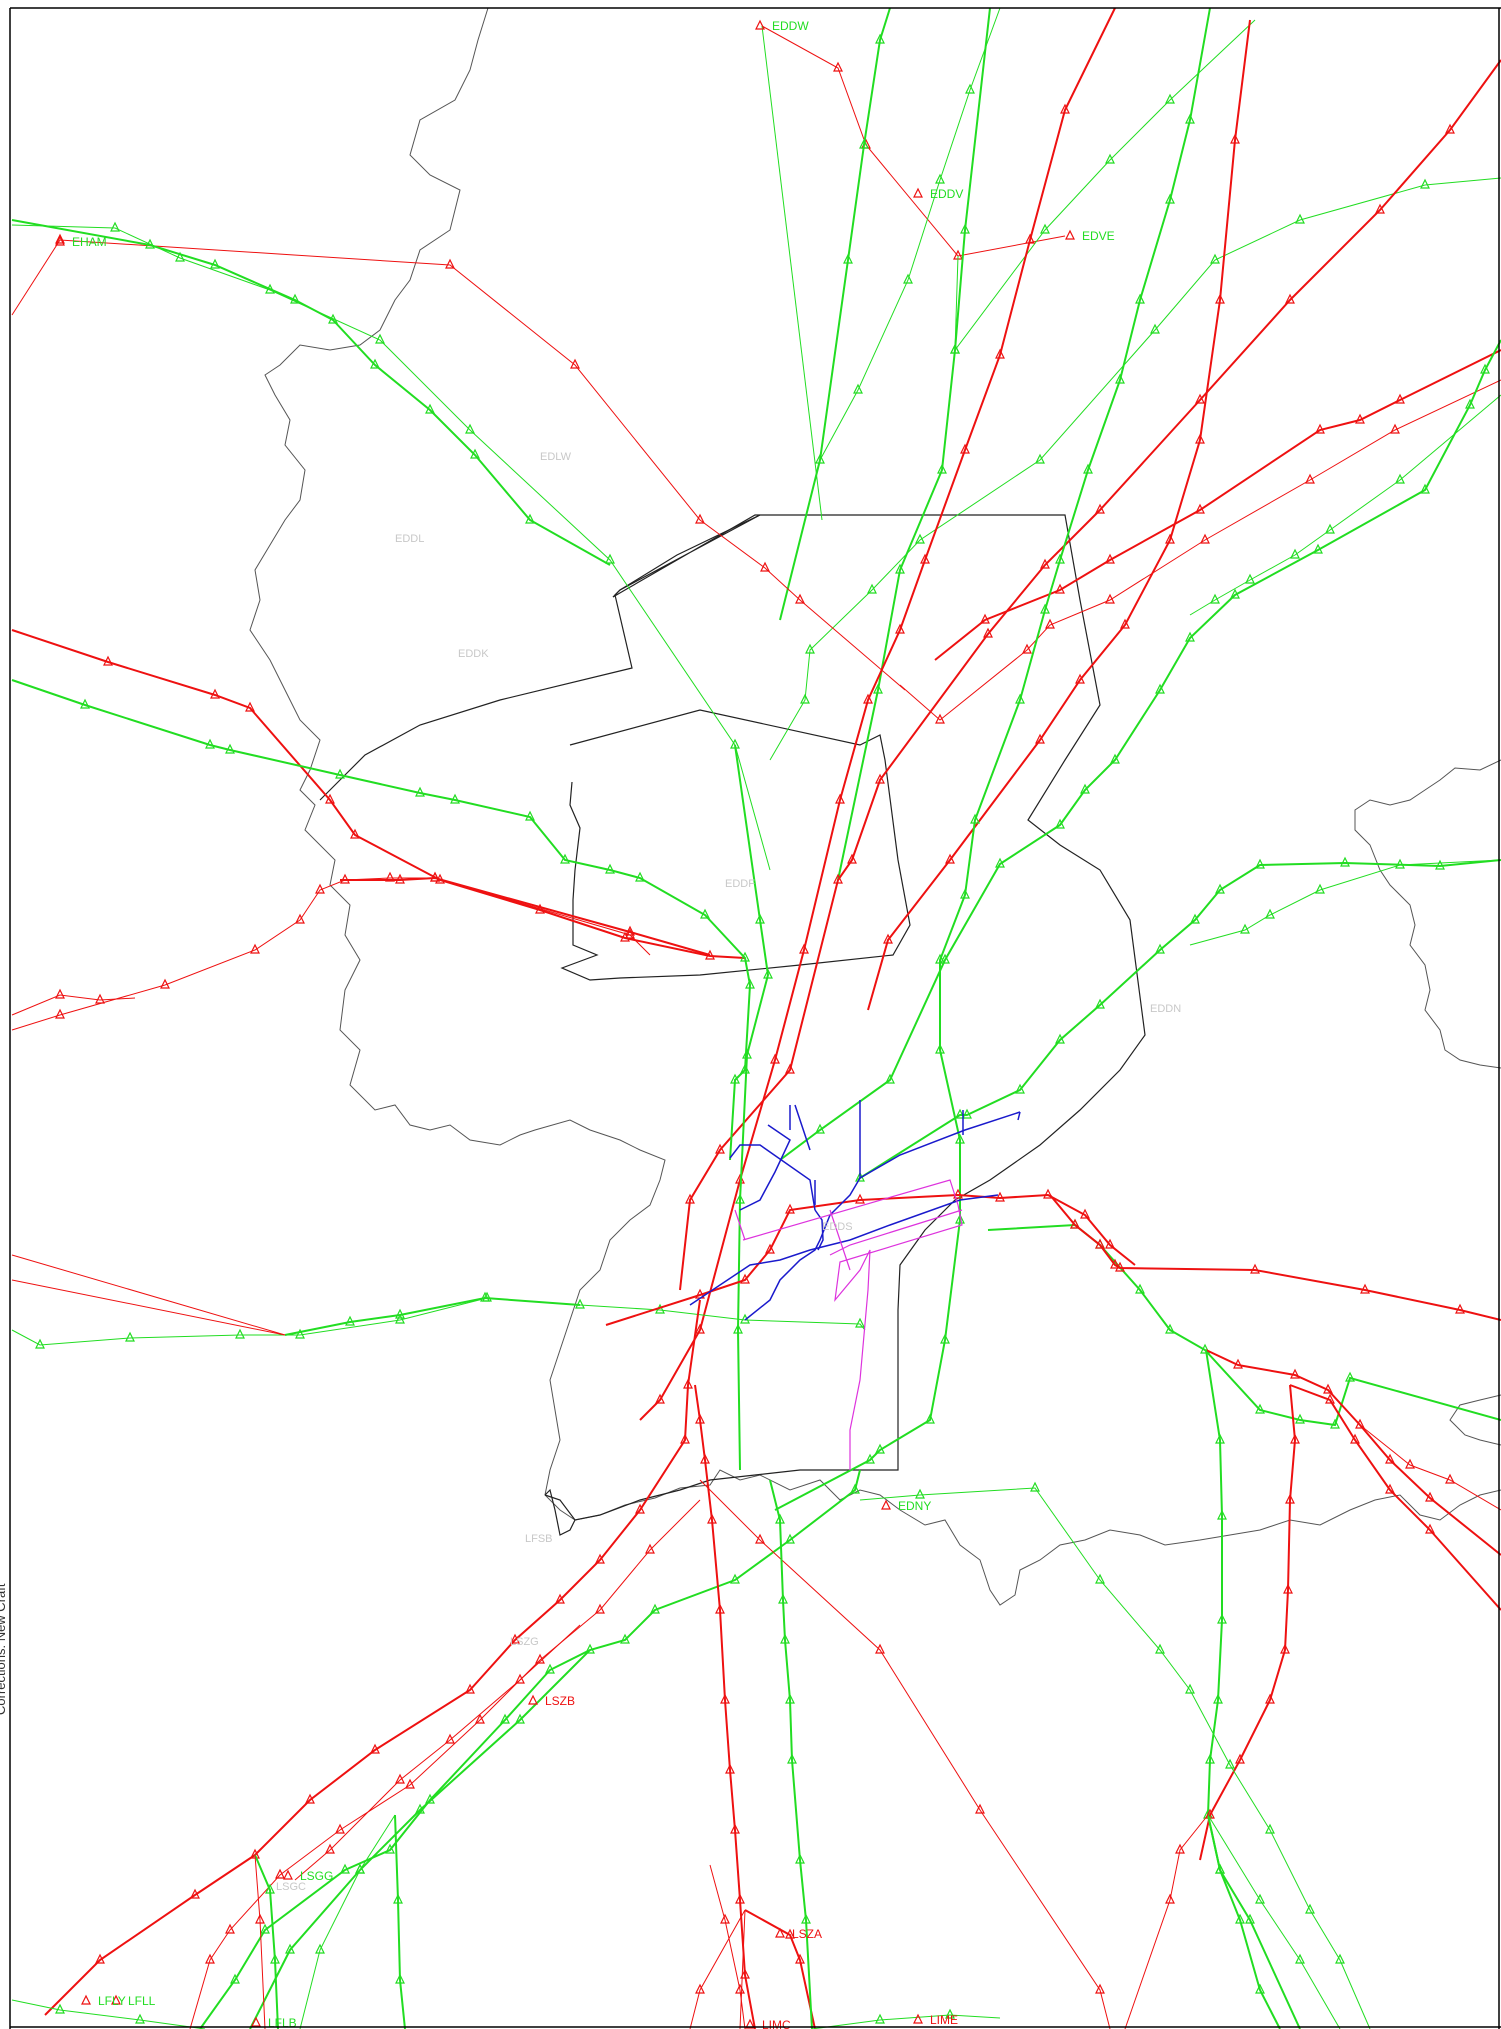  What do you see at coordinates (142, 2001) in the screenshot?
I see `waypoint-label: LFLL` at bounding box center [142, 2001].